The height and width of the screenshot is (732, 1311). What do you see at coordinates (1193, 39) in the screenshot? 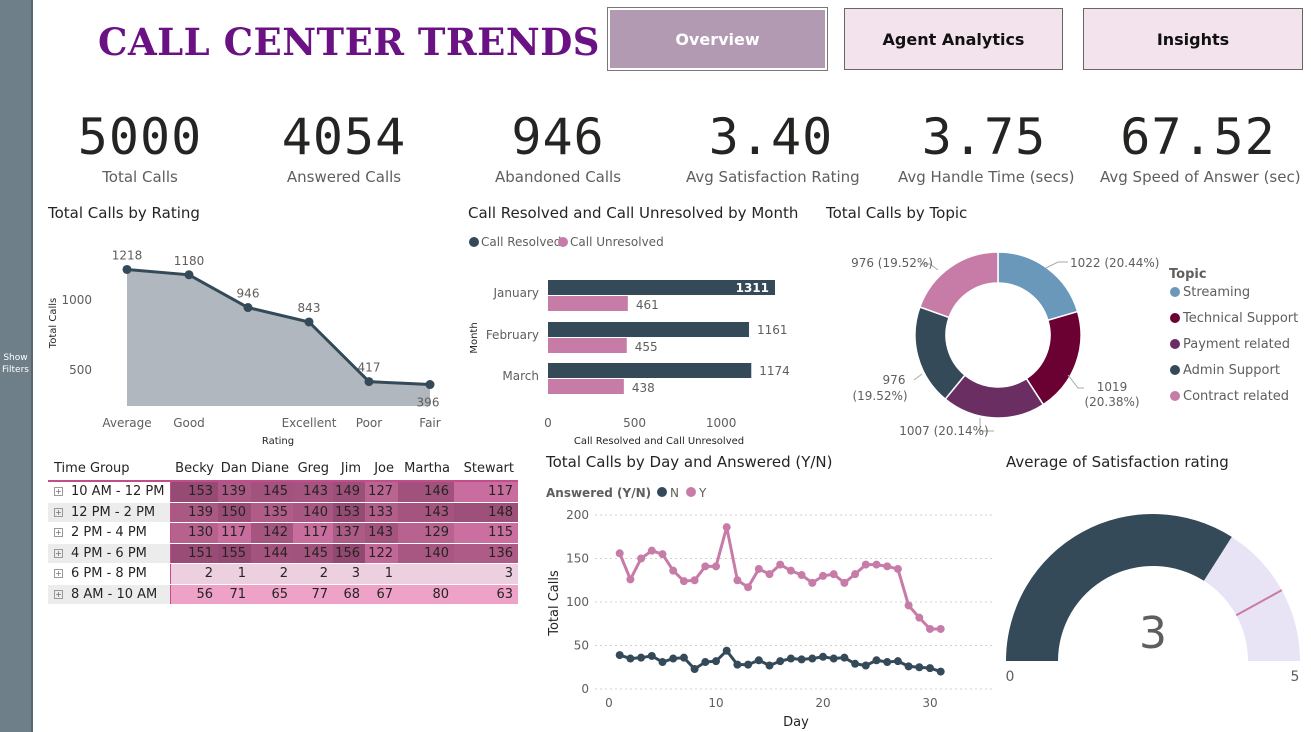
I see `nav-insights-button: Insights` at bounding box center [1193, 39].